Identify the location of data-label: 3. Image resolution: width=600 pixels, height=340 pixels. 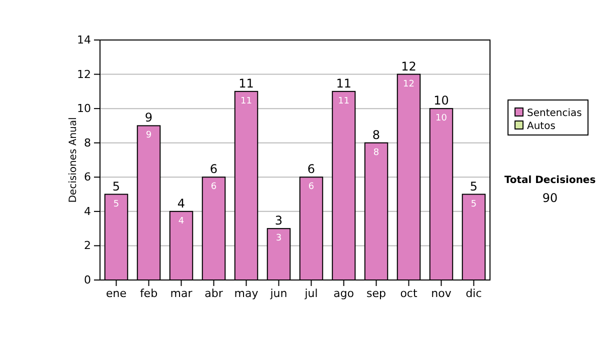
(279, 239).